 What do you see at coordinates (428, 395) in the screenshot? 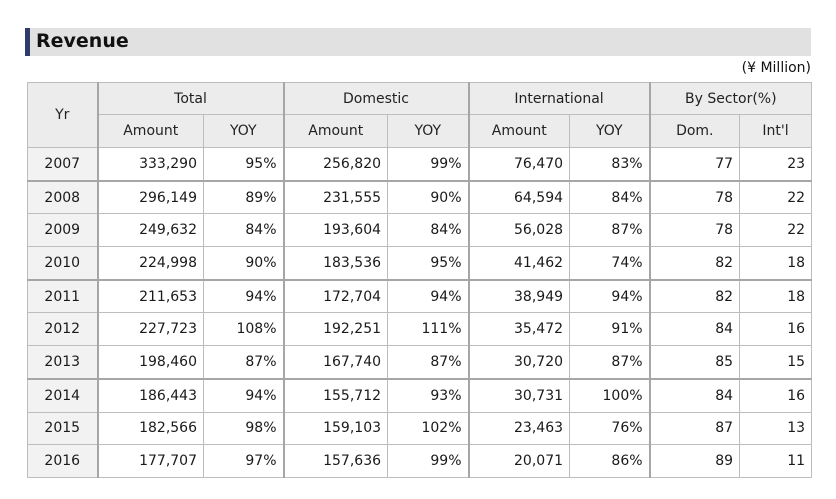
I see `cell-domestic-yoy: 93%` at bounding box center [428, 395].